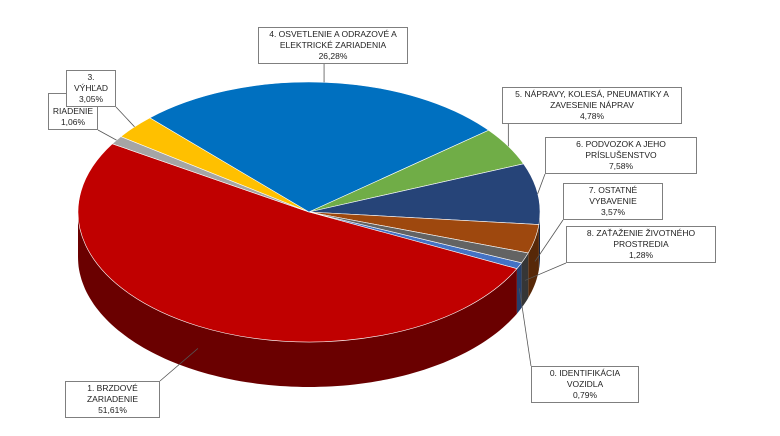  I want to click on data-label: 3. VÝHĽAD 3,05%, so click(91, 88).